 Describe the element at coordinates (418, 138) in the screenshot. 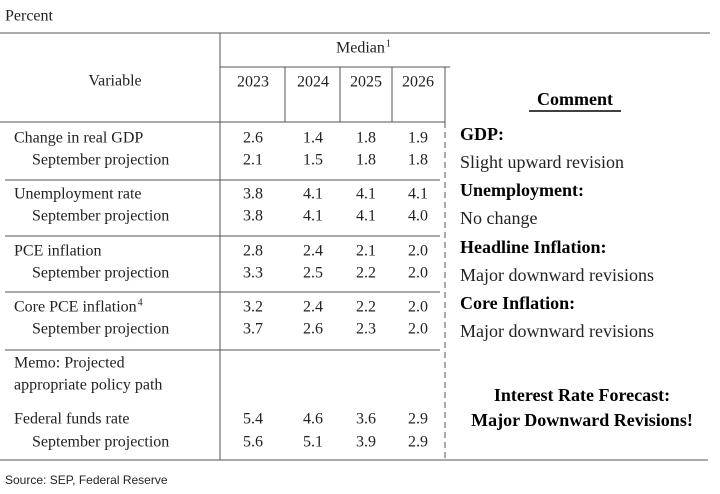

I see `value: 1.9` at that location.